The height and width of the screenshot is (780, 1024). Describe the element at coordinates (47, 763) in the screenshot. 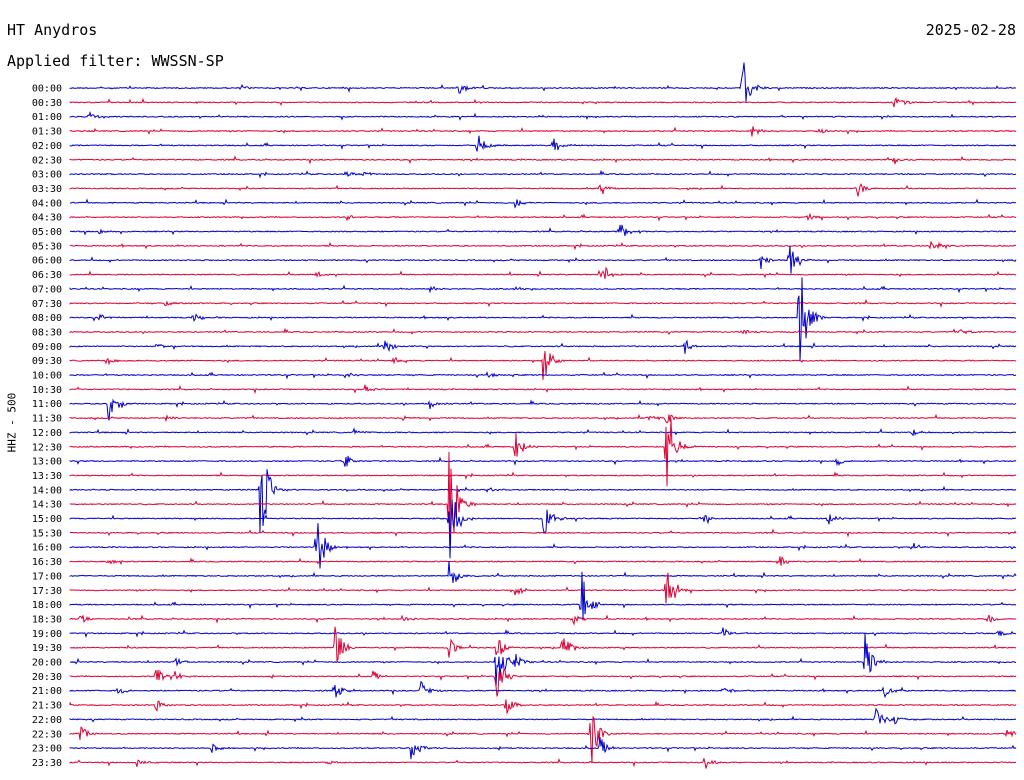

I see `row-time-label: 23:30` at that location.